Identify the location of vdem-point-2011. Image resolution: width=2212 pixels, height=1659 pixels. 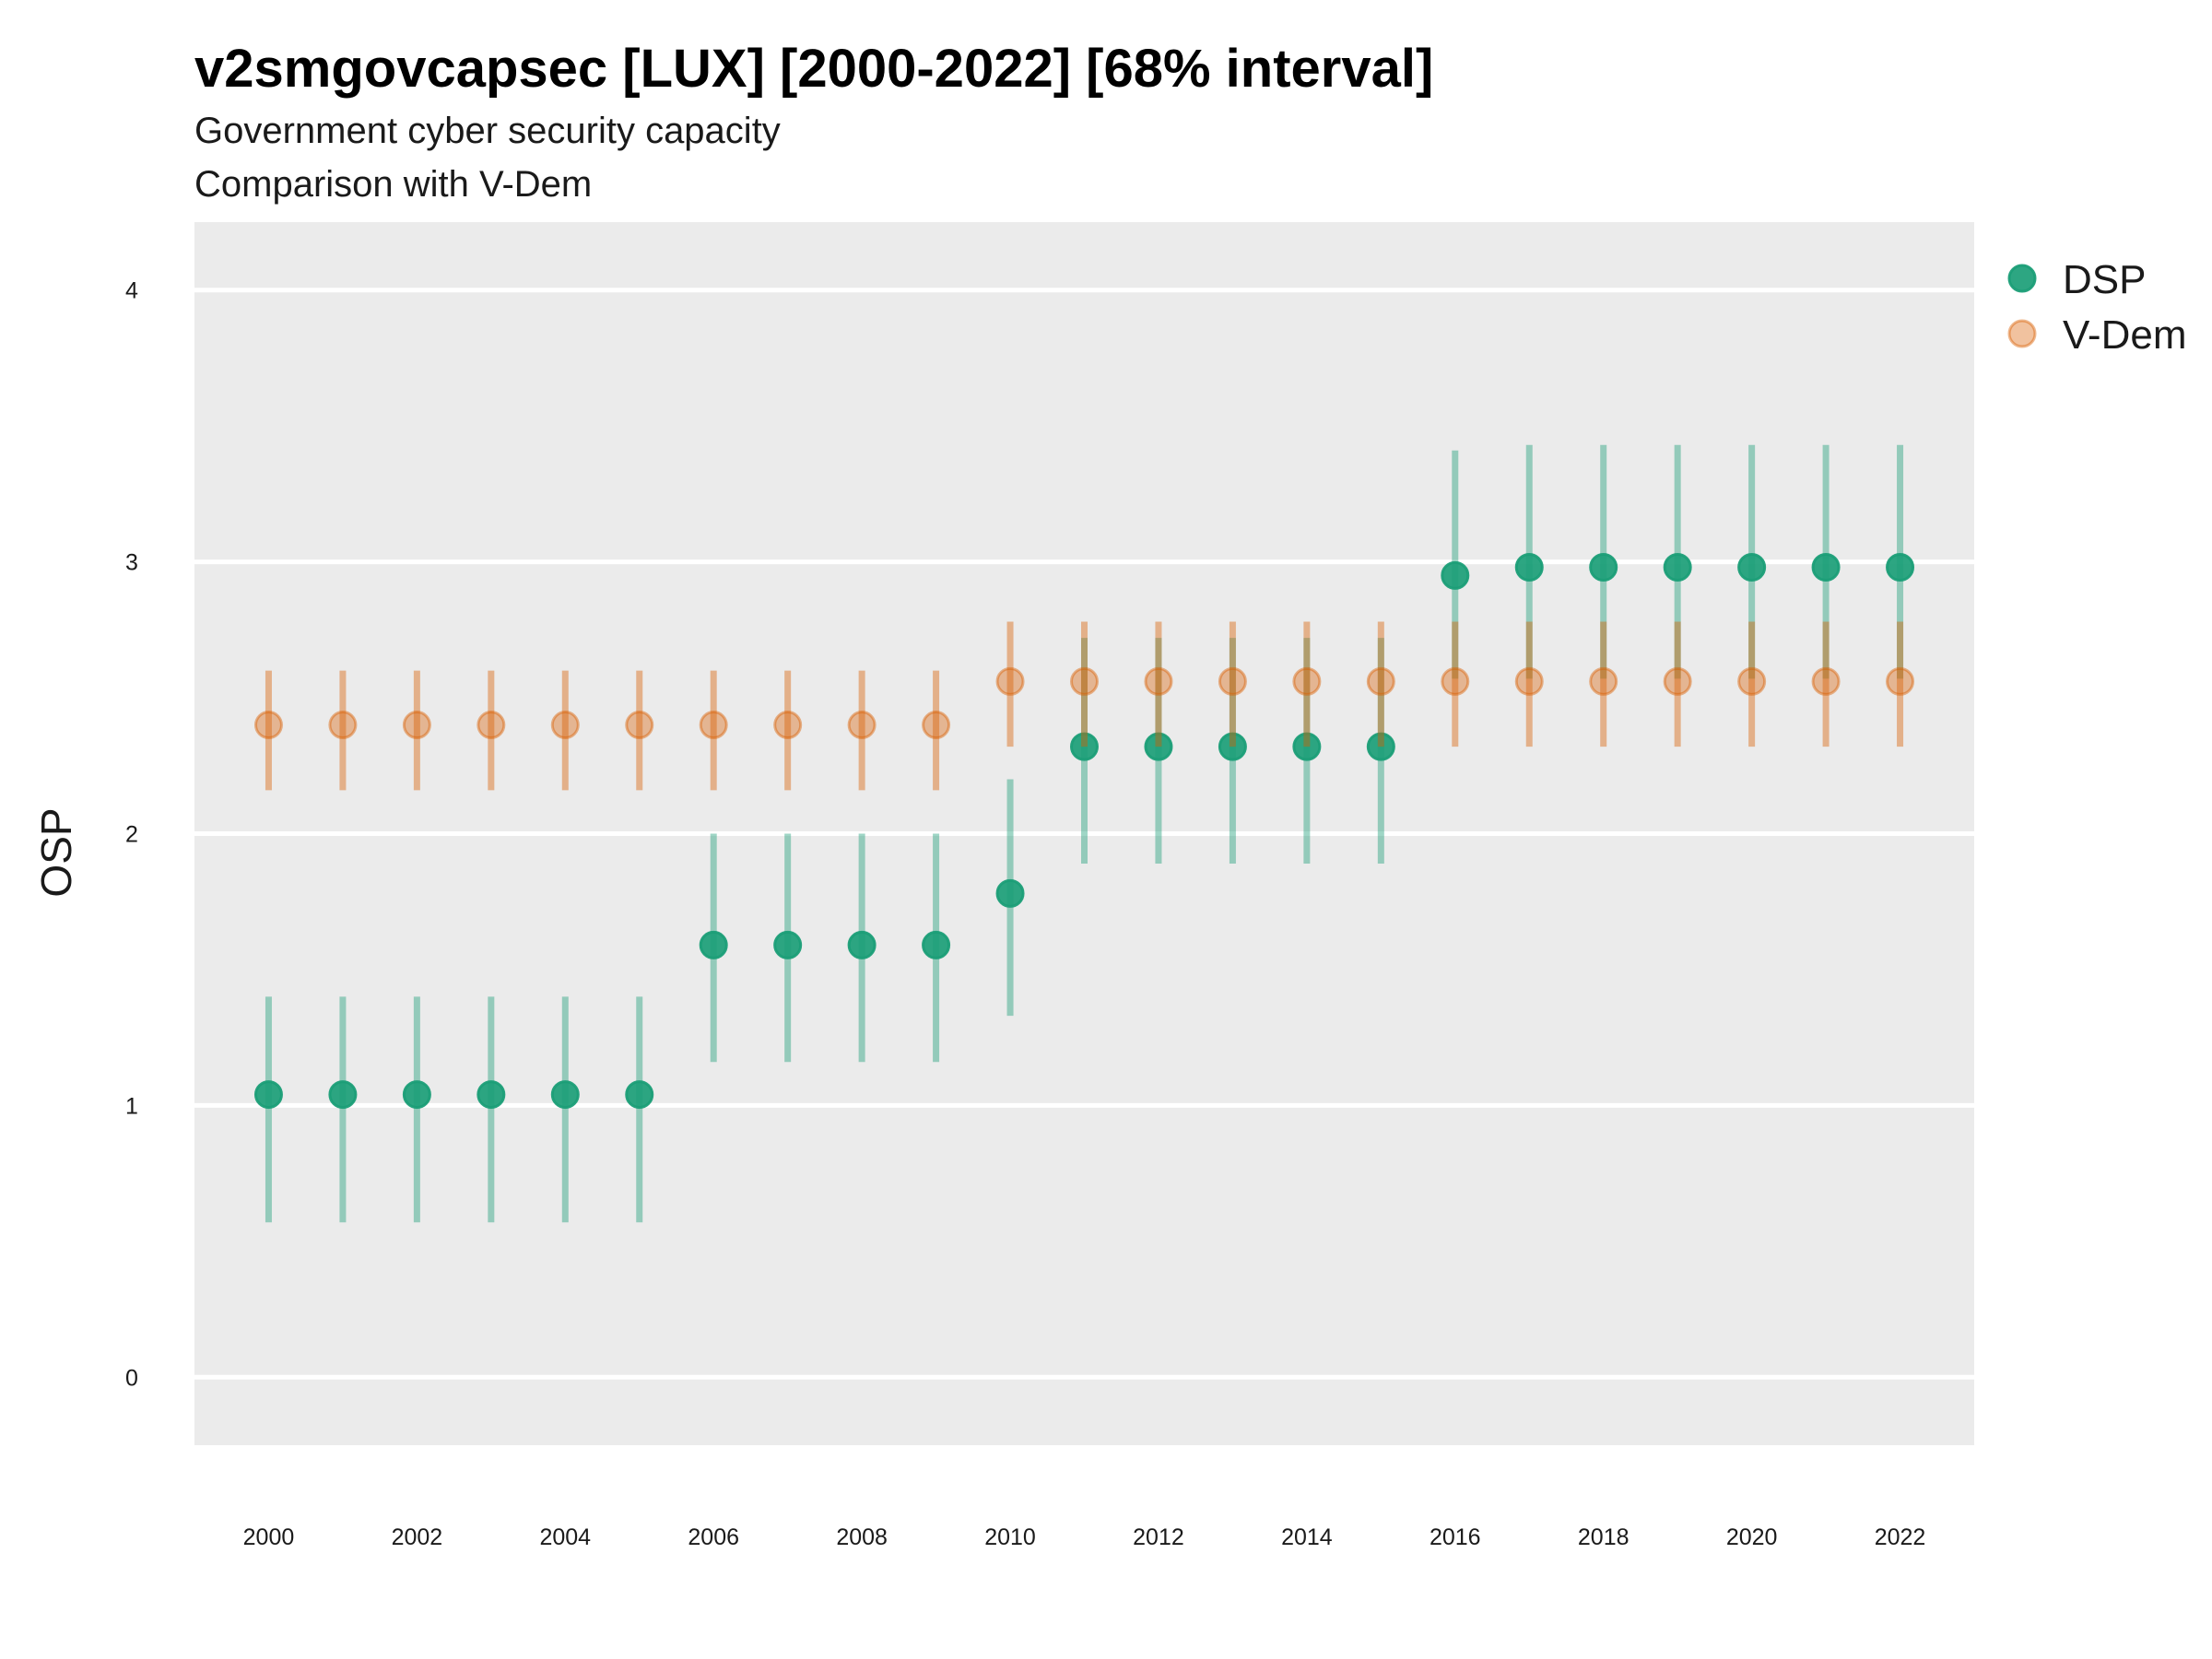
(1084, 681).